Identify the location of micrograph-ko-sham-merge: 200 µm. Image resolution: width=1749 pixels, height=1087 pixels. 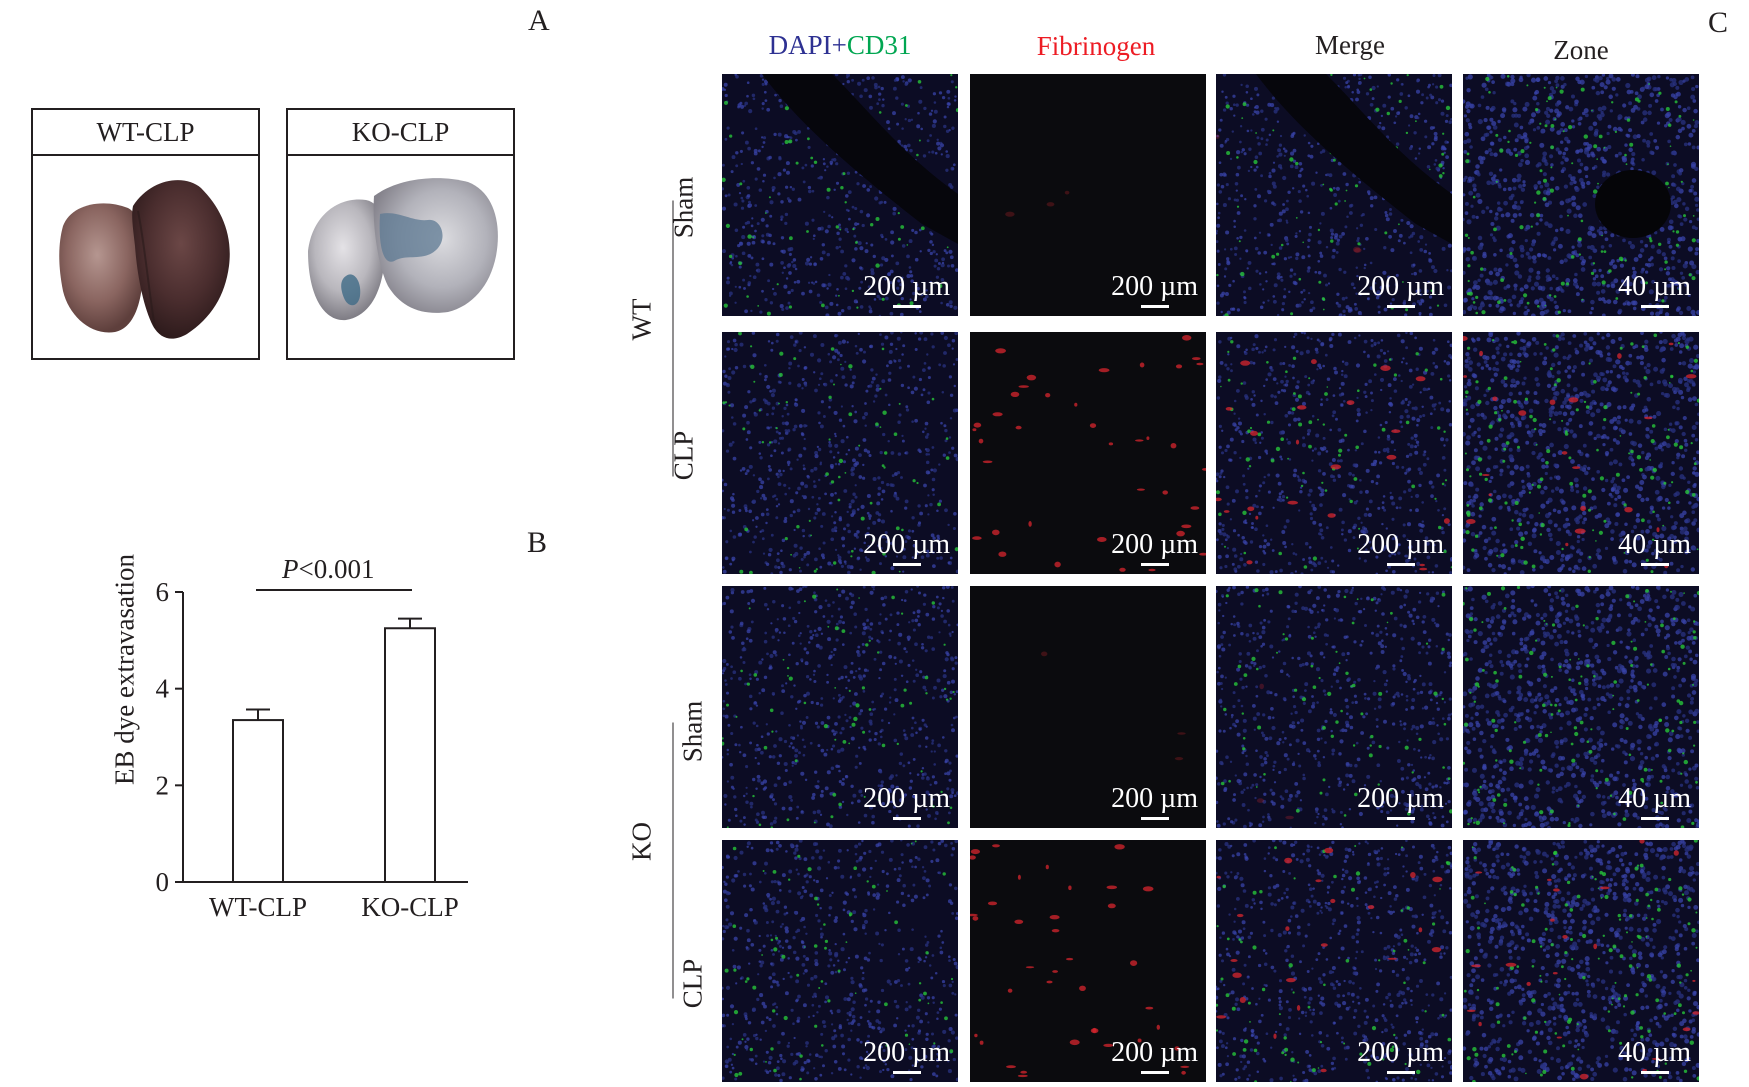
(1334, 707).